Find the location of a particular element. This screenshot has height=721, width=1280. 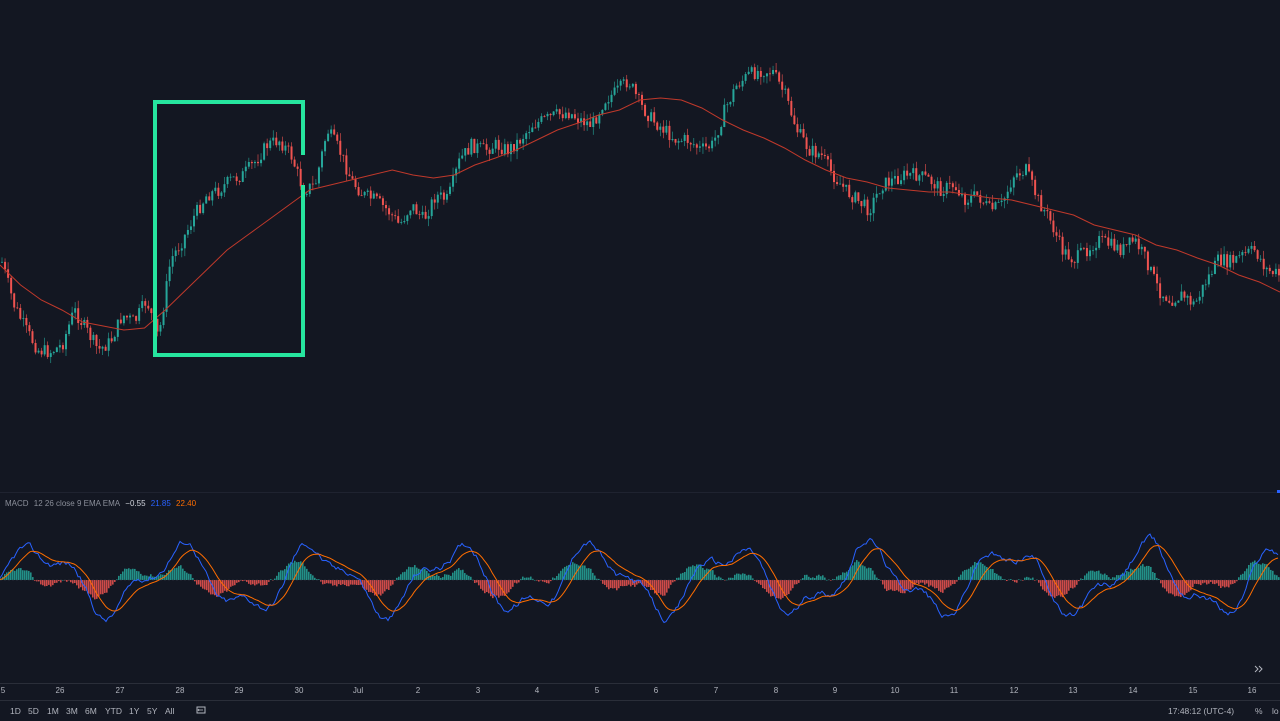

range-6m-button: 6M is located at coordinates (91, 711).